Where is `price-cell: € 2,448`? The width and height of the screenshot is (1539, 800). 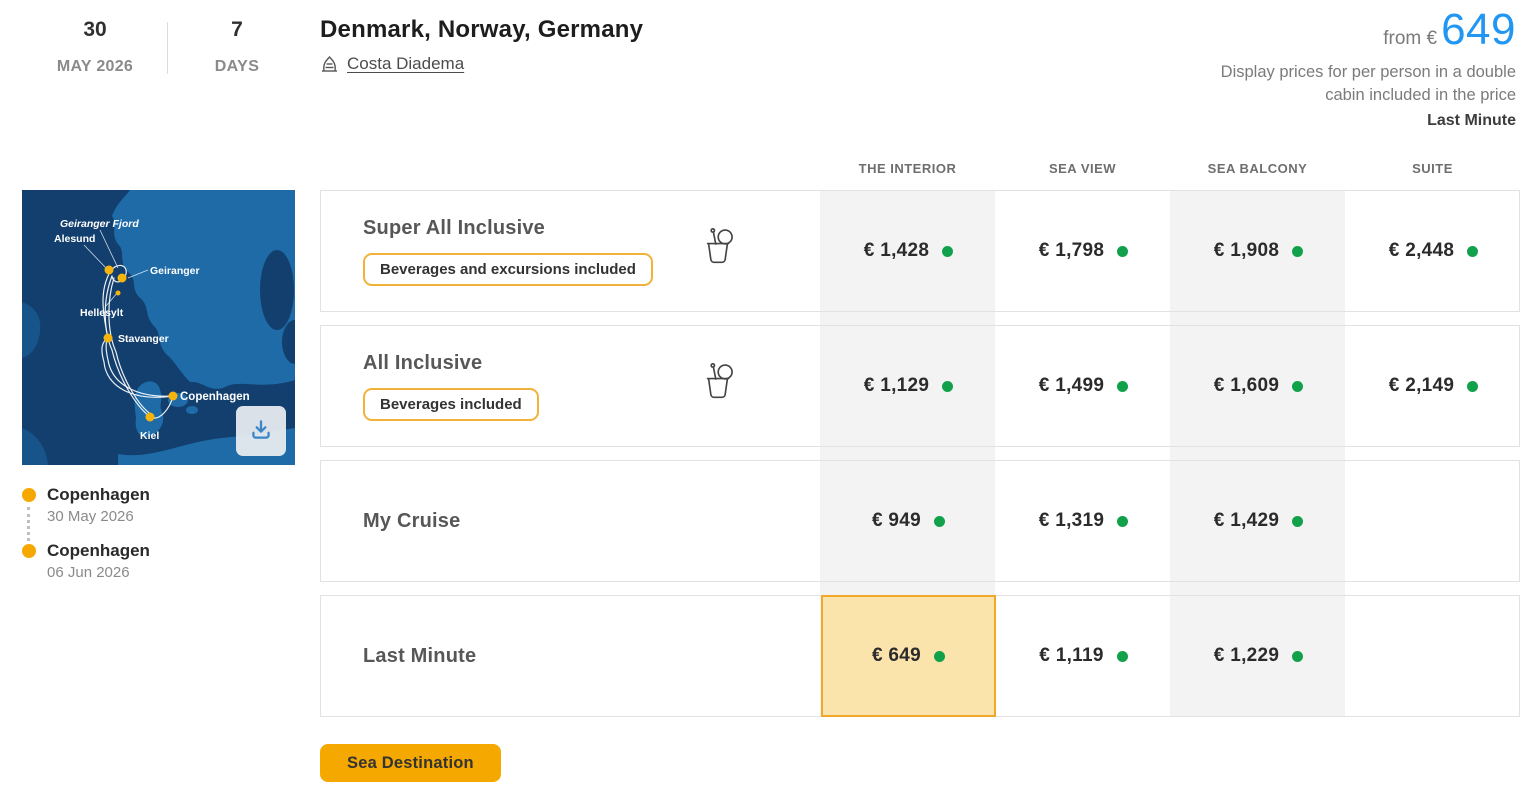 price-cell: € 2,448 is located at coordinates (1433, 251).